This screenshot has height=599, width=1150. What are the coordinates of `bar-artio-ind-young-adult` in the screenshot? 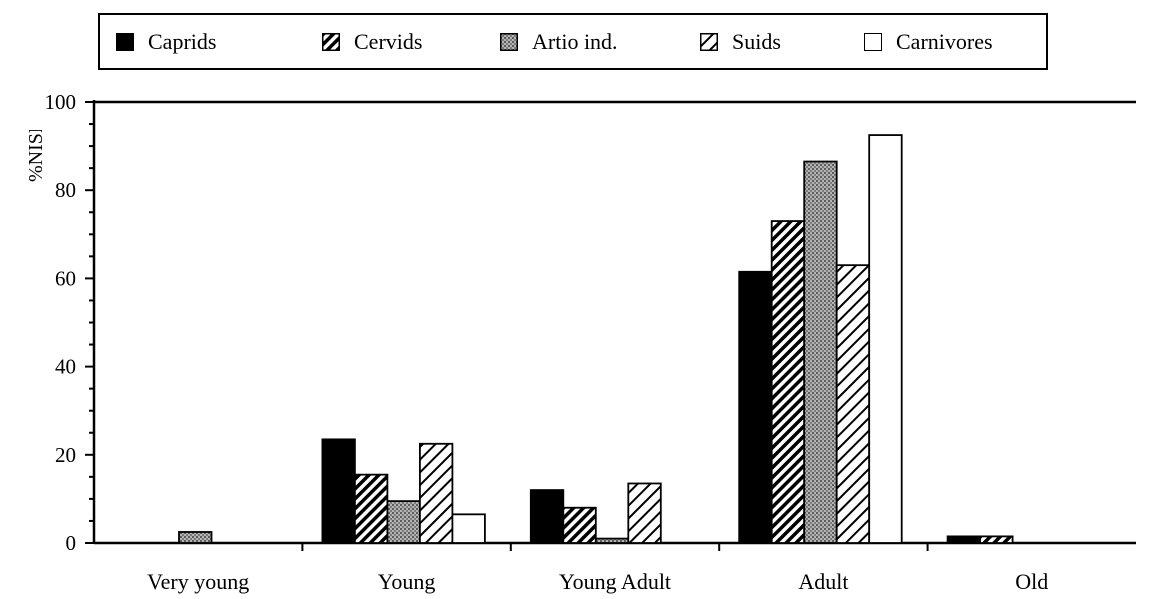 It's located at (612, 540).